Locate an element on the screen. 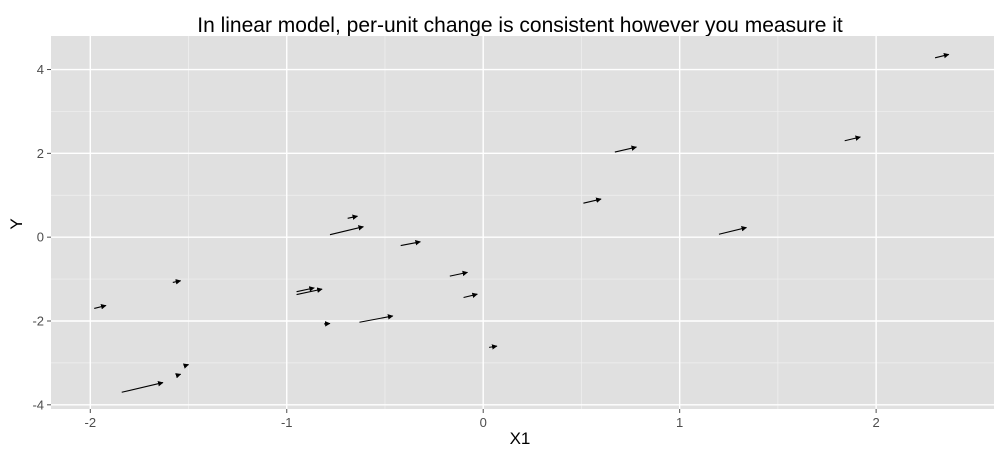 The image size is (1008, 453). x-tick-label: 2 is located at coordinates (876, 422).